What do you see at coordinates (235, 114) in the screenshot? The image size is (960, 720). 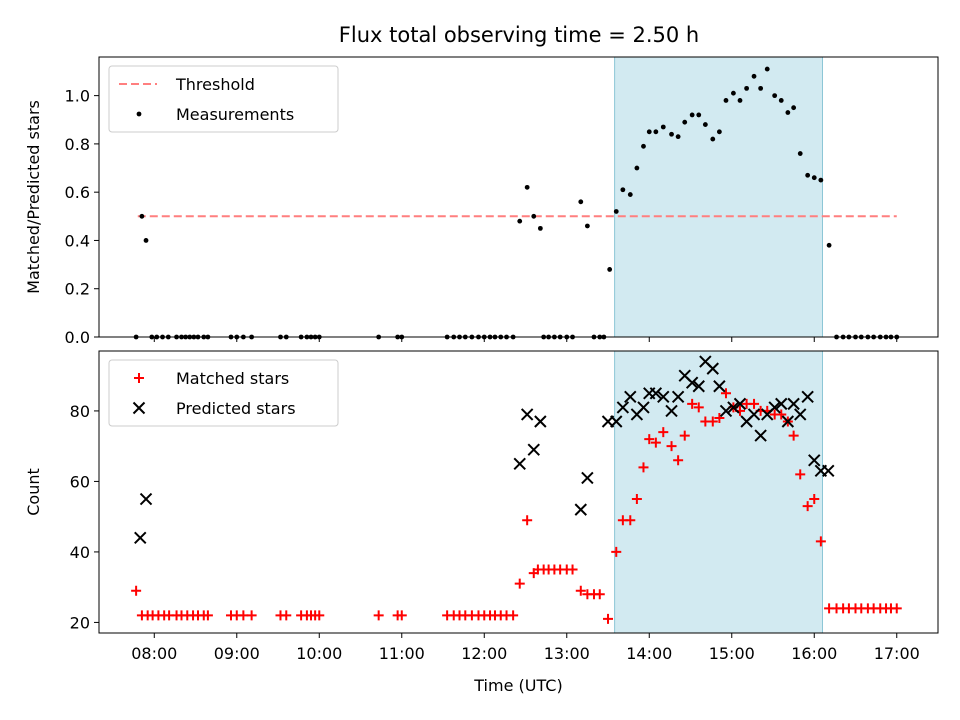 I see `legend-label: Measurements` at bounding box center [235, 114].